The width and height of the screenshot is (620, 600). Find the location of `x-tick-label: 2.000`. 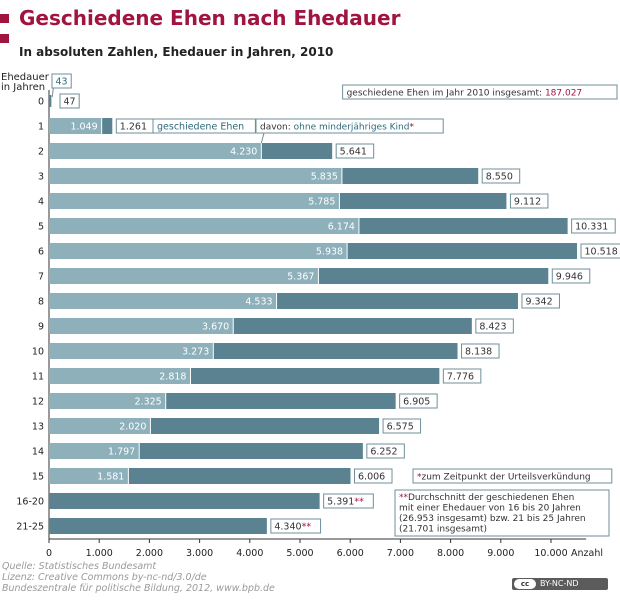

x-tick-label: 2.000 is located at coordinates (149, 553).